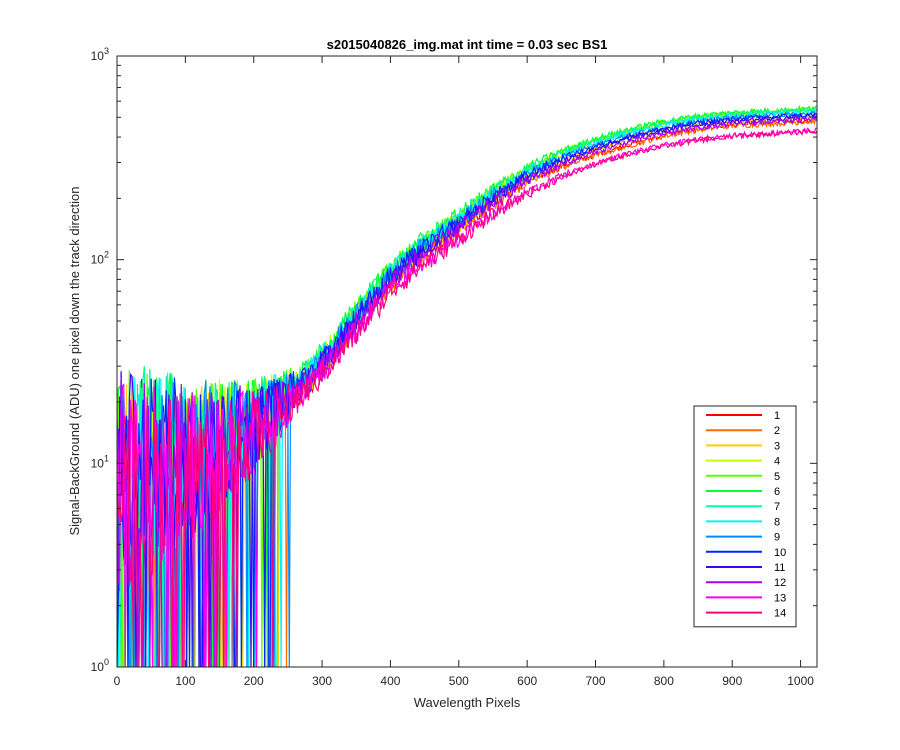 The image size is (900, 750). I want to click on x-tick-label: 800, so click(664, 681).